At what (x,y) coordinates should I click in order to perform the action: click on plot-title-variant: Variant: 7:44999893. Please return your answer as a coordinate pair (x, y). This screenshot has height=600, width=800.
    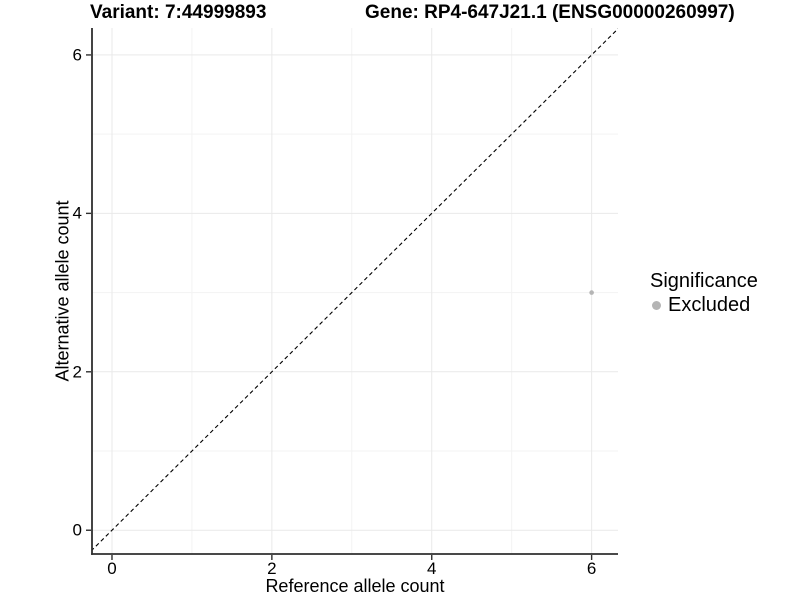
    Looking at the image, I should click on (178, 12).